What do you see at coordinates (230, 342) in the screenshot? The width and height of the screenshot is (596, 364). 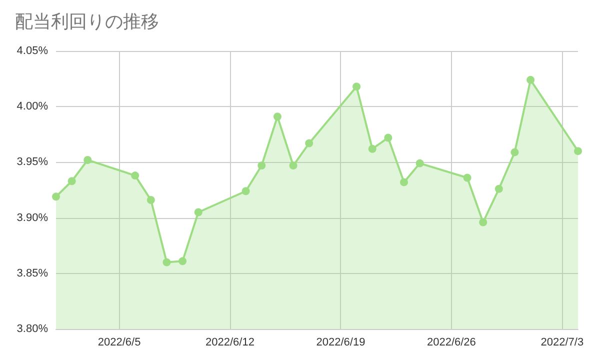 I see `x-tick-label: 2022/6/12` at bounding box center [230, 342].